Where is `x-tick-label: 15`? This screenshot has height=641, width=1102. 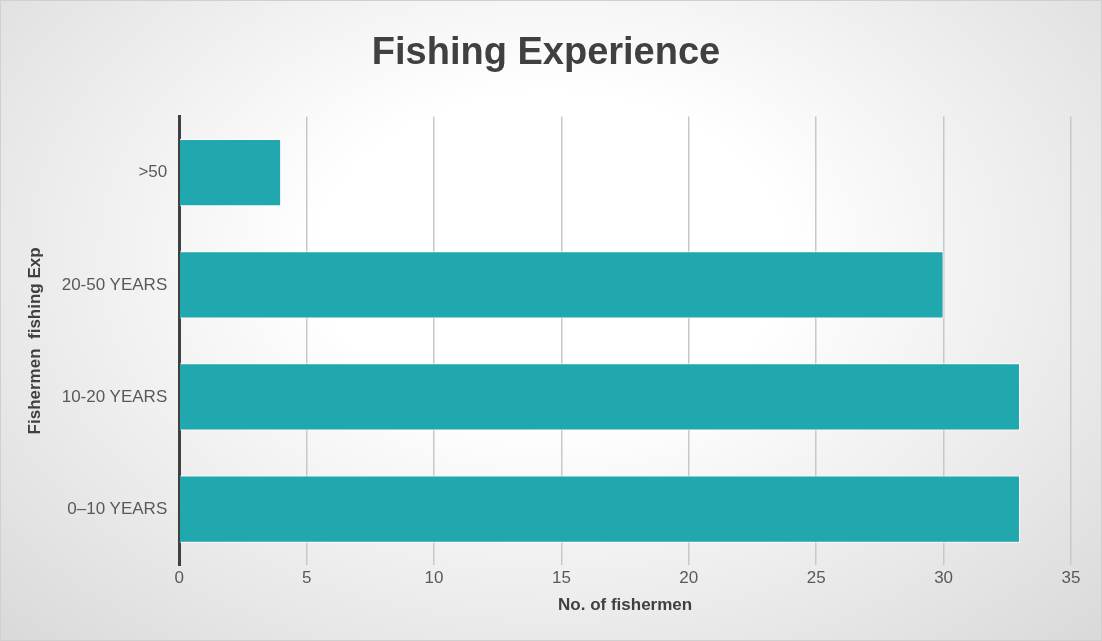 x-tick-label: 15 is located at coordinates (561, 578).